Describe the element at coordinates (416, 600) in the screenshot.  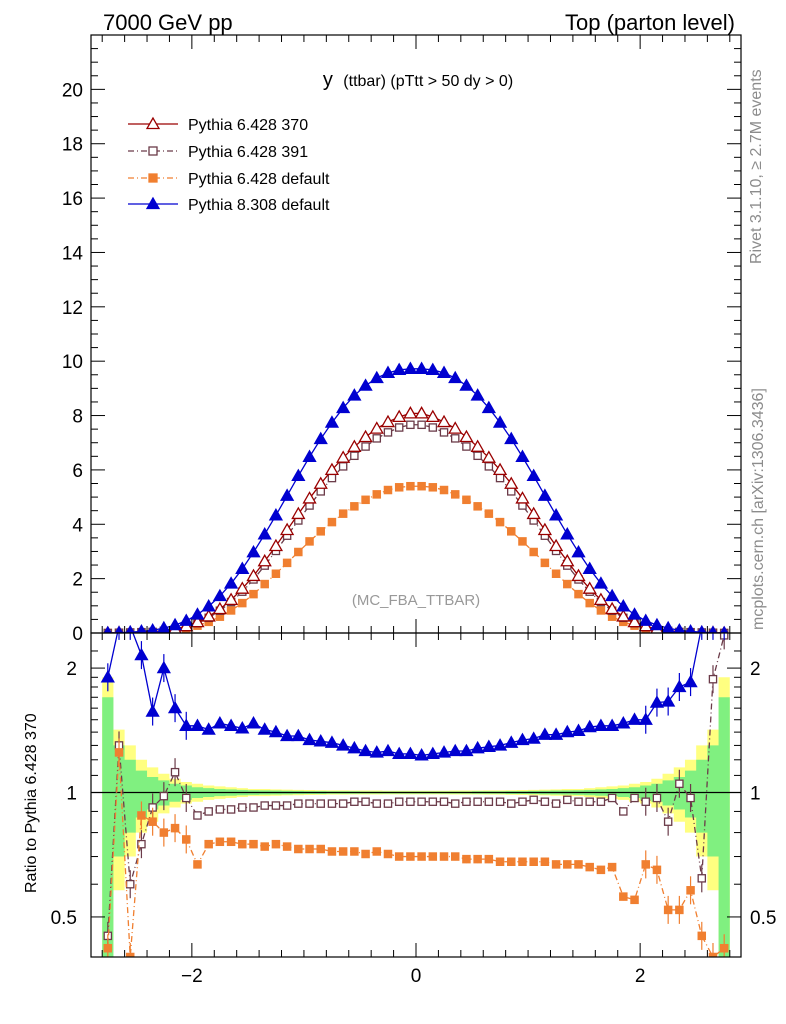
I see `analysis-tag: (MC_FBA_TTBAR)` at that location.